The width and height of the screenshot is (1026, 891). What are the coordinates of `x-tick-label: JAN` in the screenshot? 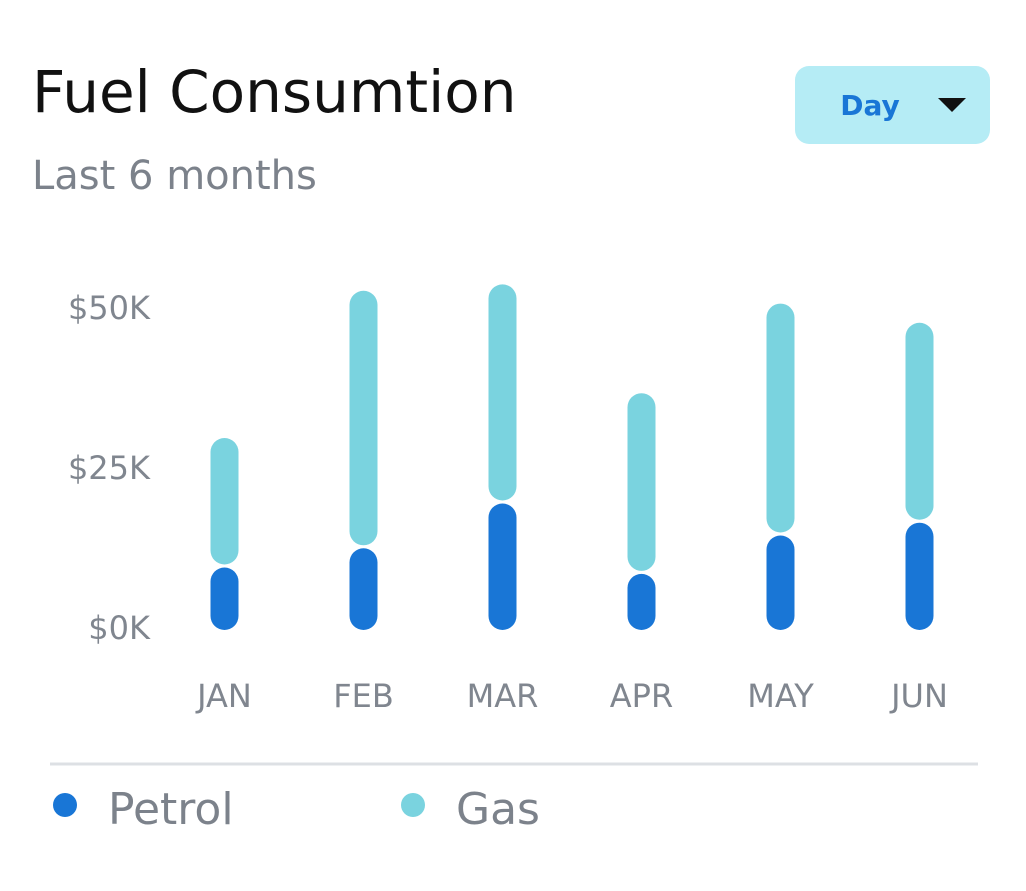 It's located at (223, 696).